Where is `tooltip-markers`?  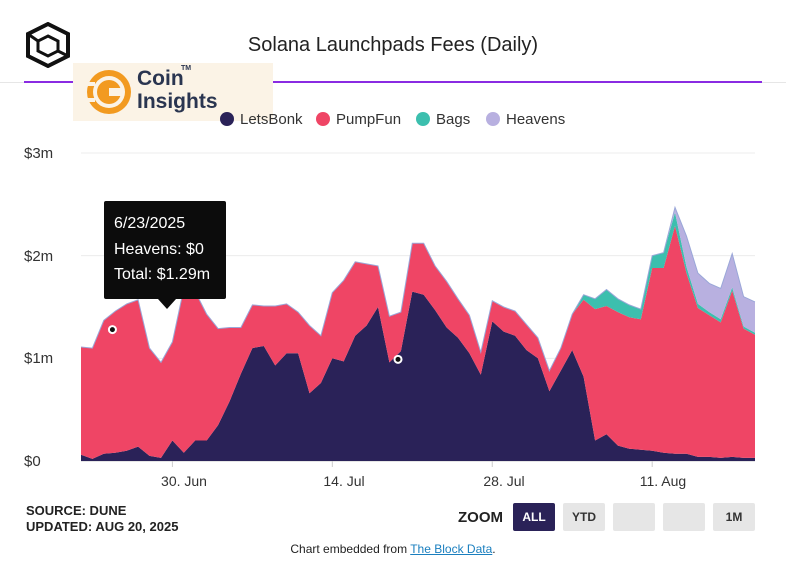
tooltip-markers is located at coordinates (255, 344).